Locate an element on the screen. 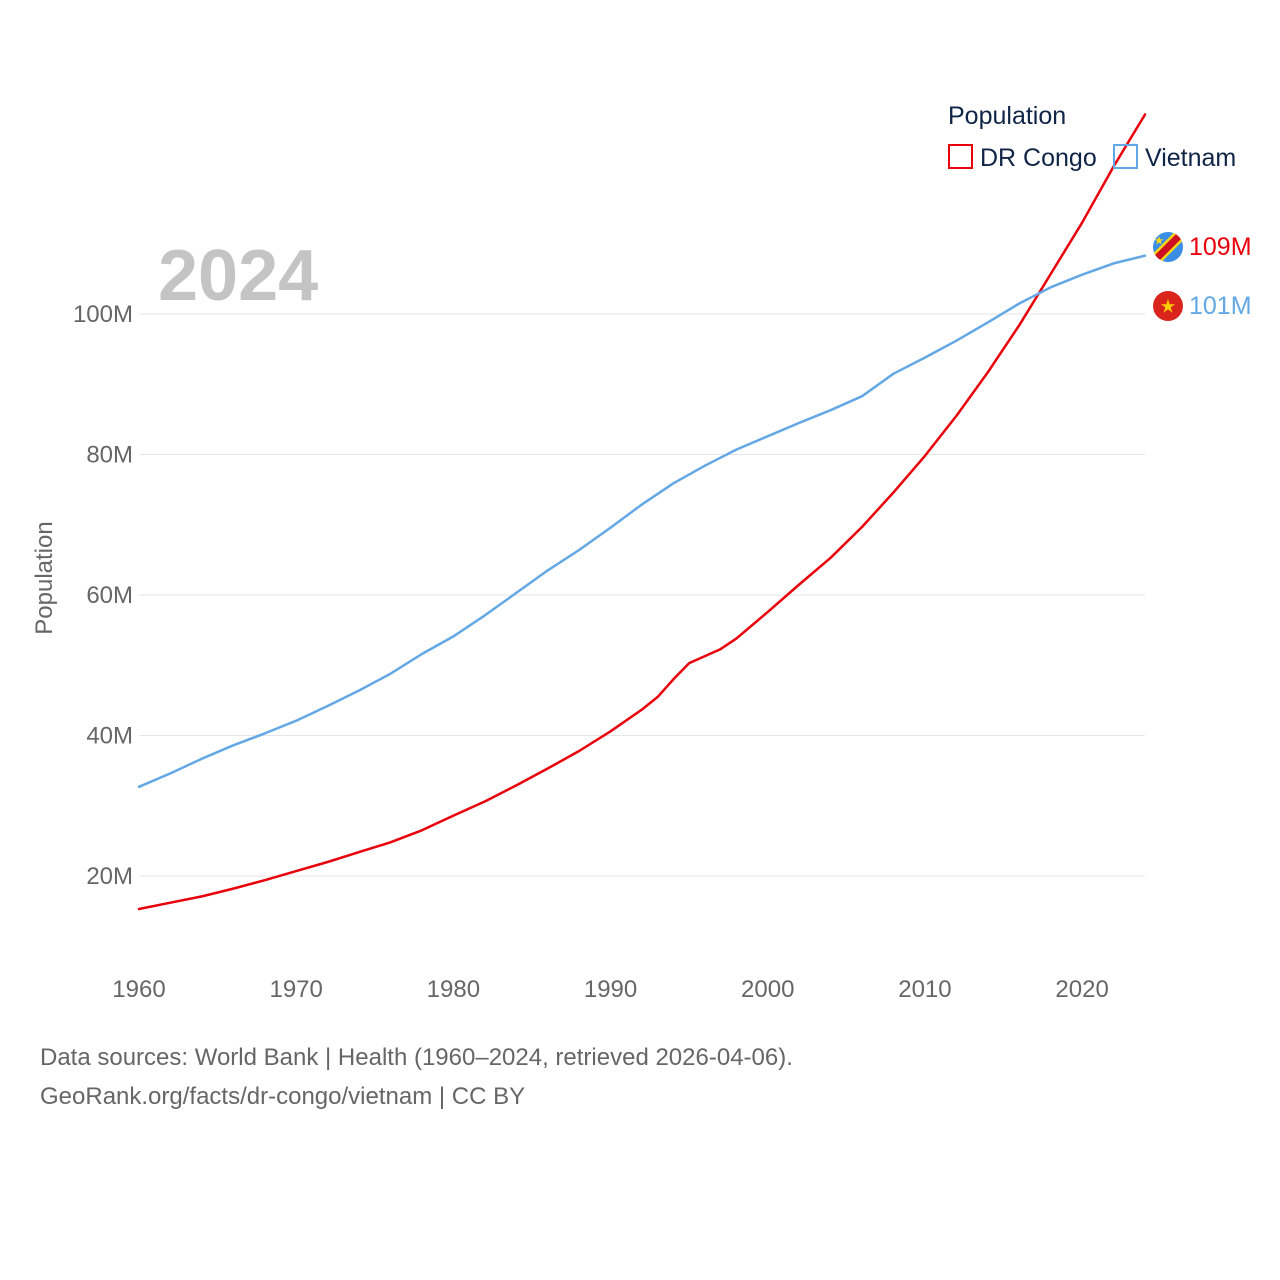 This screenshot has width=1280, height=1280. x-tick-labels: 1960 1970 1980 1990 2000 2010 2020 is located at coordinates (610, 989).